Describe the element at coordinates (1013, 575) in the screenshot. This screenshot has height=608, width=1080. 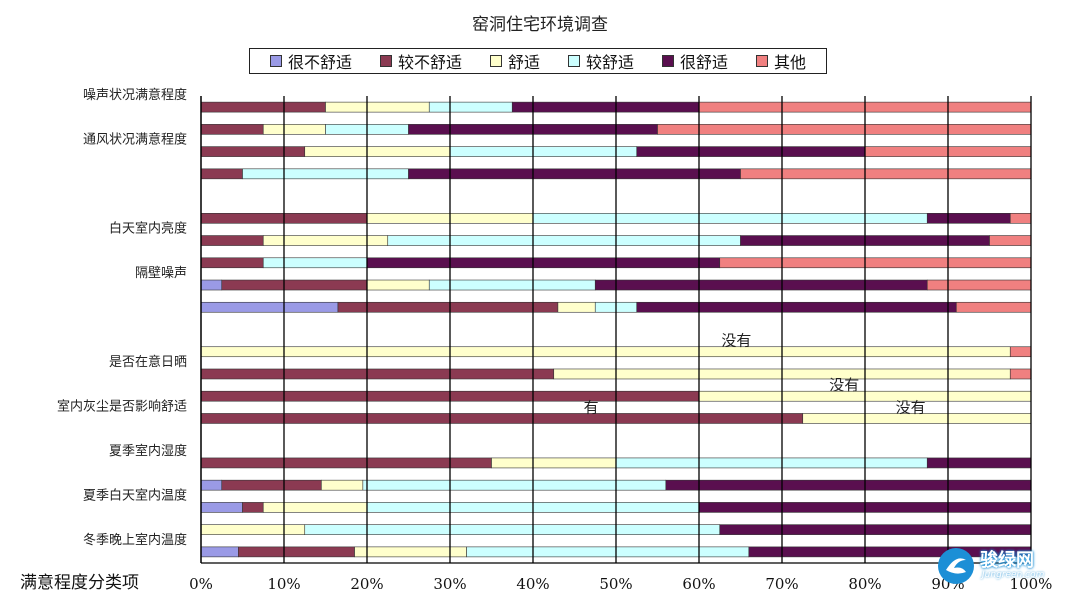
I see `watermark-url: Jungreen.com` at that location.